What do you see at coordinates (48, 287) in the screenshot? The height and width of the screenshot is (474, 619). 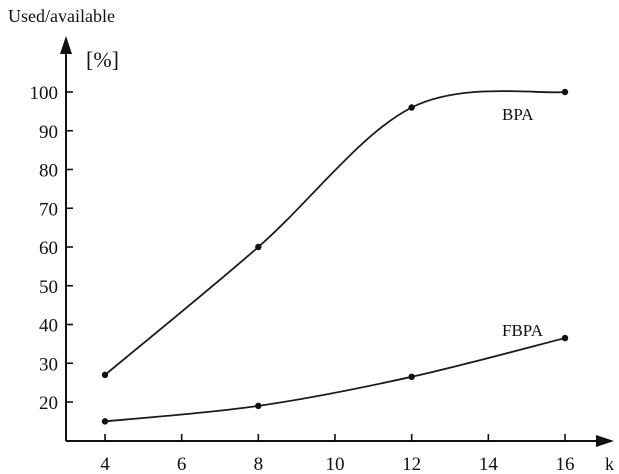 I see `y-tick-label-50: 50` at bounding box center [48, 287].